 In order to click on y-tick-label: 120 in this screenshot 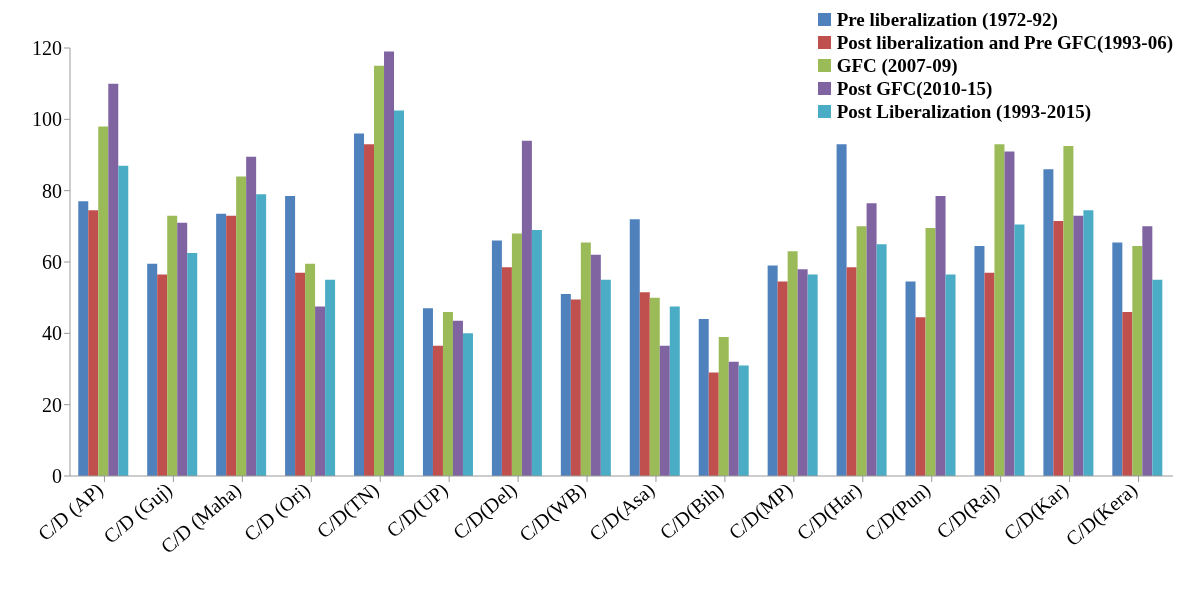, I will do `click(47, 48)`.